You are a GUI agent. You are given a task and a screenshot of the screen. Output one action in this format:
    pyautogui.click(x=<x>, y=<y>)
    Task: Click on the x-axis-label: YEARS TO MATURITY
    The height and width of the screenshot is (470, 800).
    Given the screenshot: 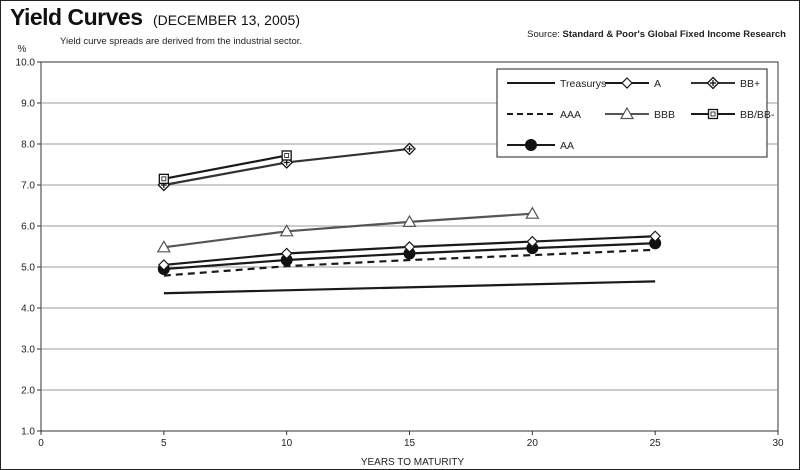 What is the action you would take?
    pyautogui.click(x=413, y=462)
    